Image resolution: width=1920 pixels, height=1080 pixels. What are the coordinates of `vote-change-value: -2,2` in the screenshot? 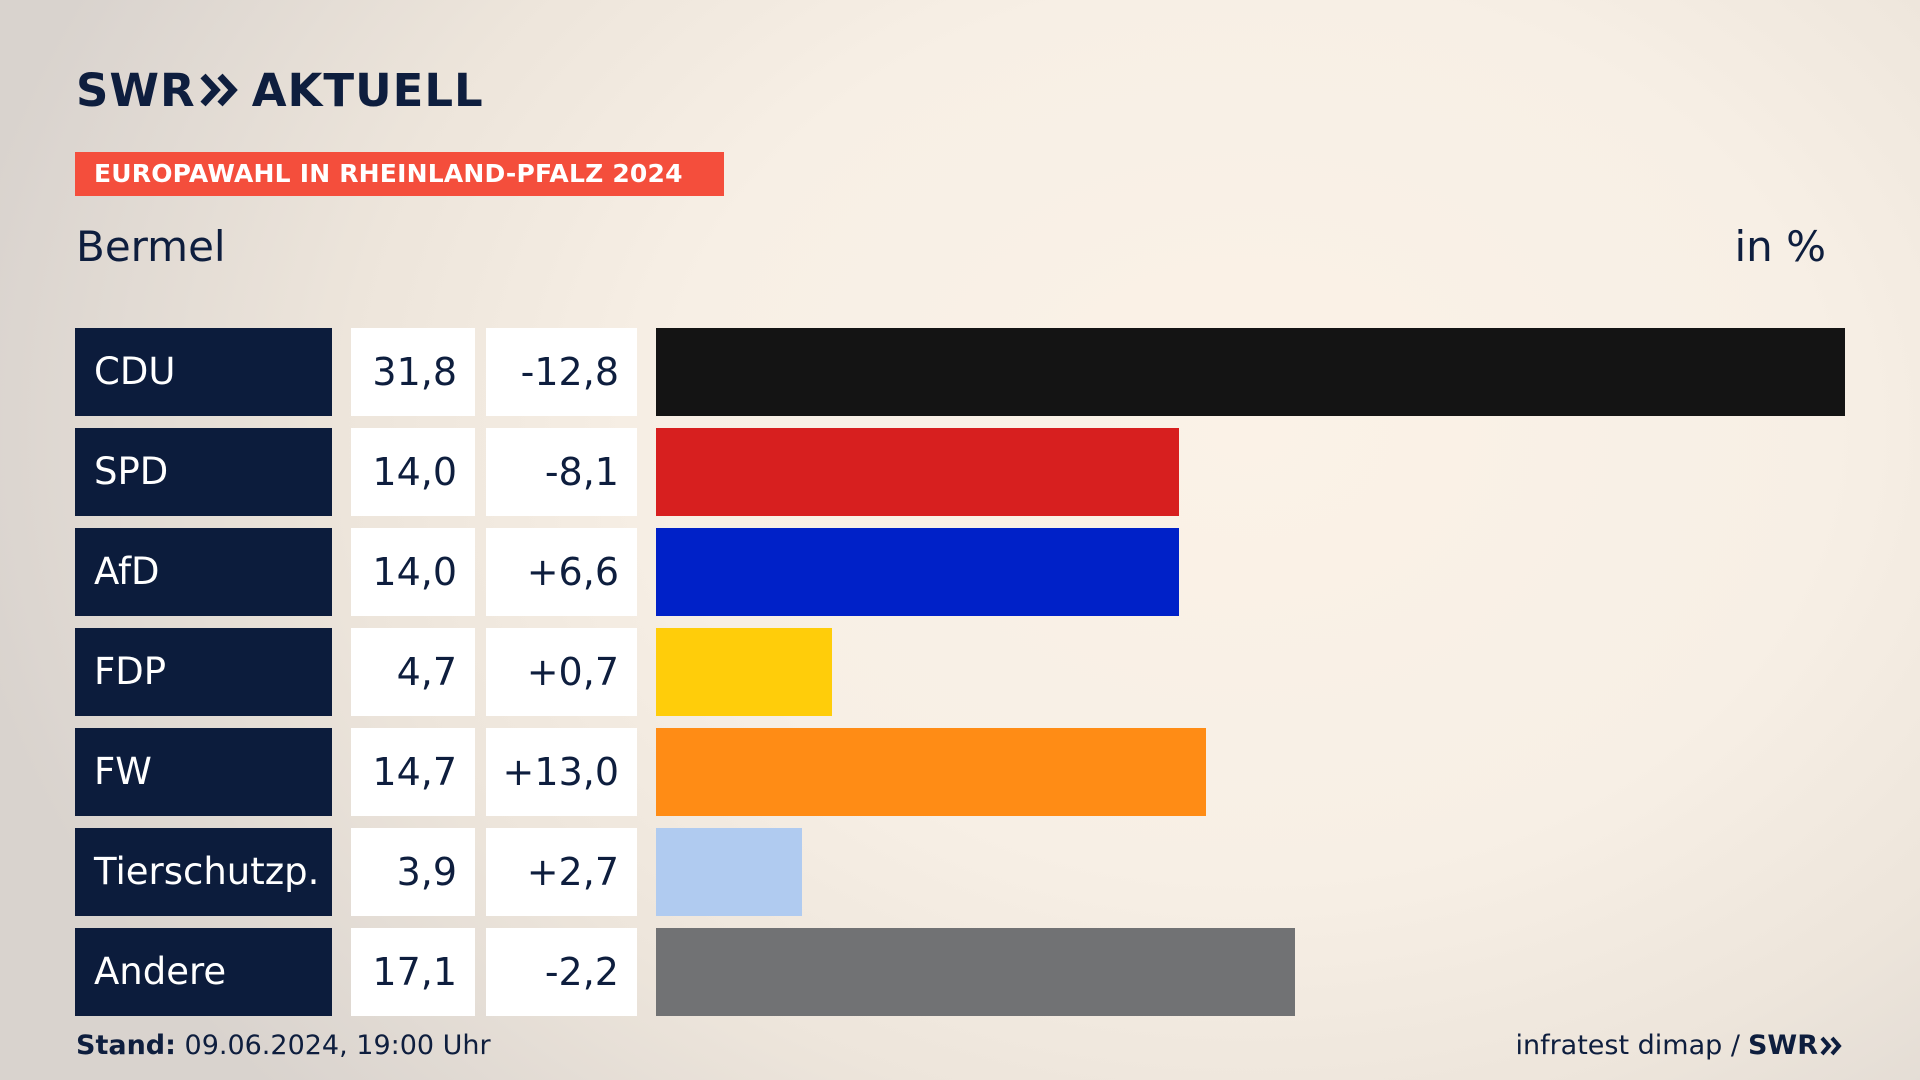 It's located at (561, 972).